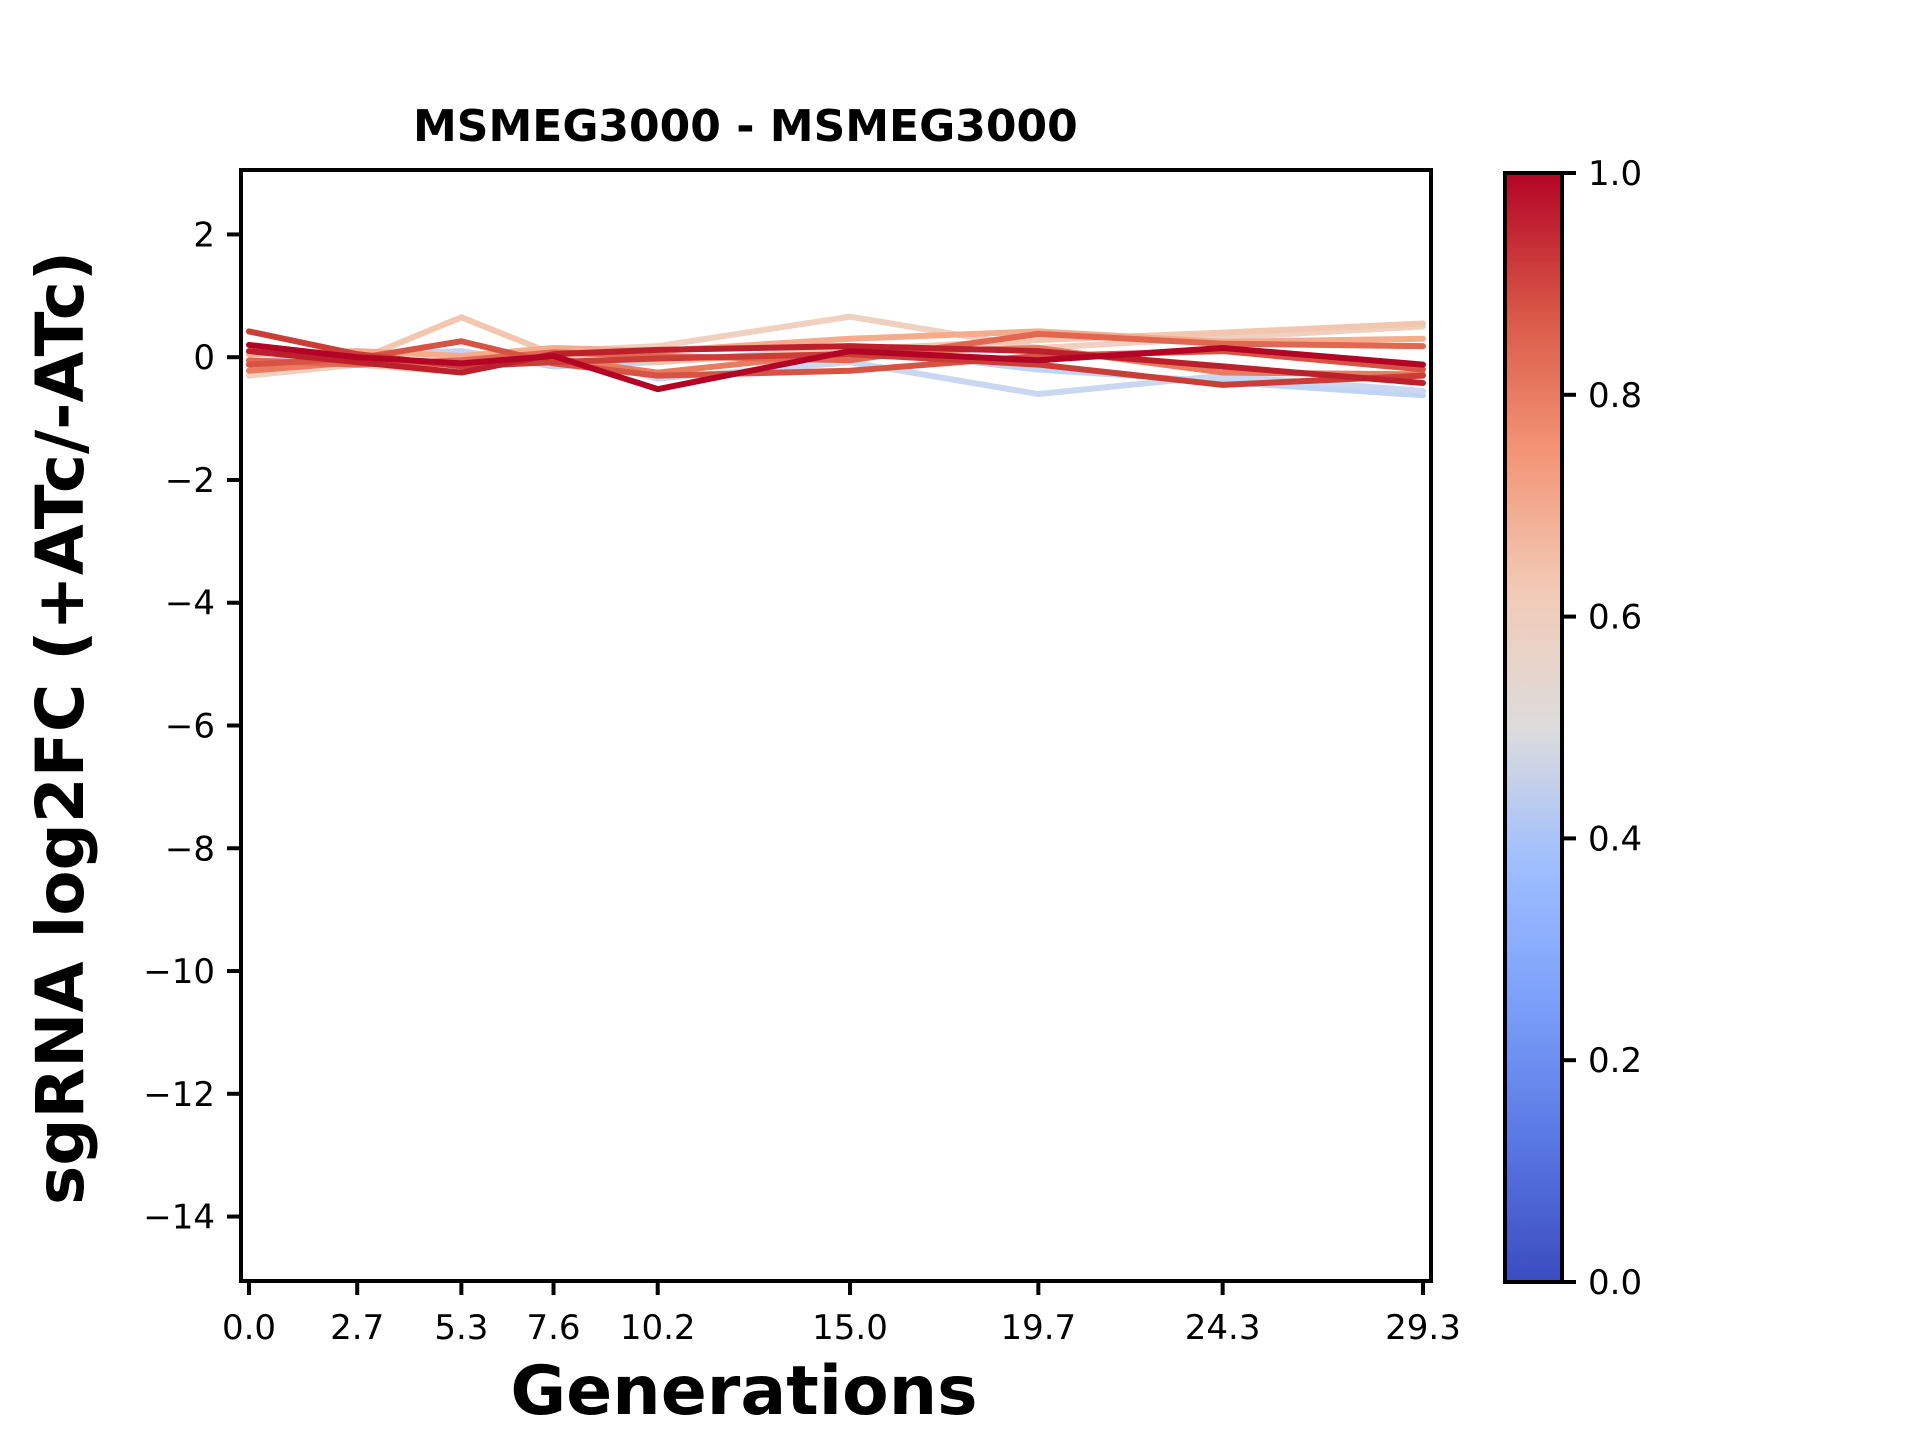  What do you see at coordinates (553, 1328) in the screenshot?
I see `x-tick-label: 7.6` at bounding box center [553, 1328].